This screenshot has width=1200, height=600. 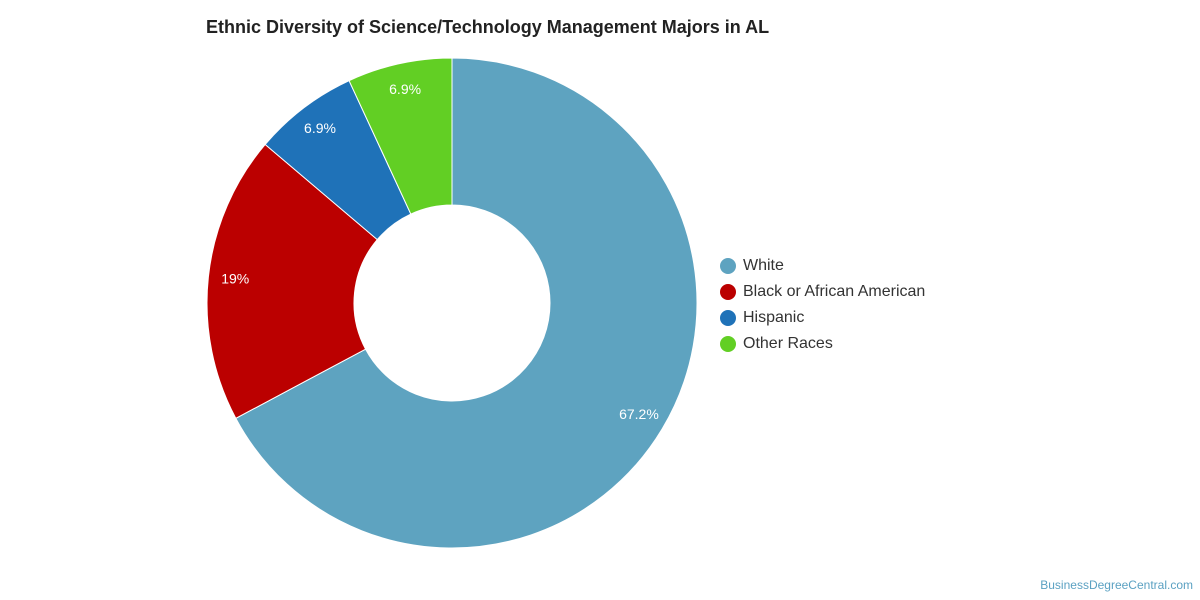 I want to click on slice-label-other-races: 6.9%, so click(x=405, y=89).